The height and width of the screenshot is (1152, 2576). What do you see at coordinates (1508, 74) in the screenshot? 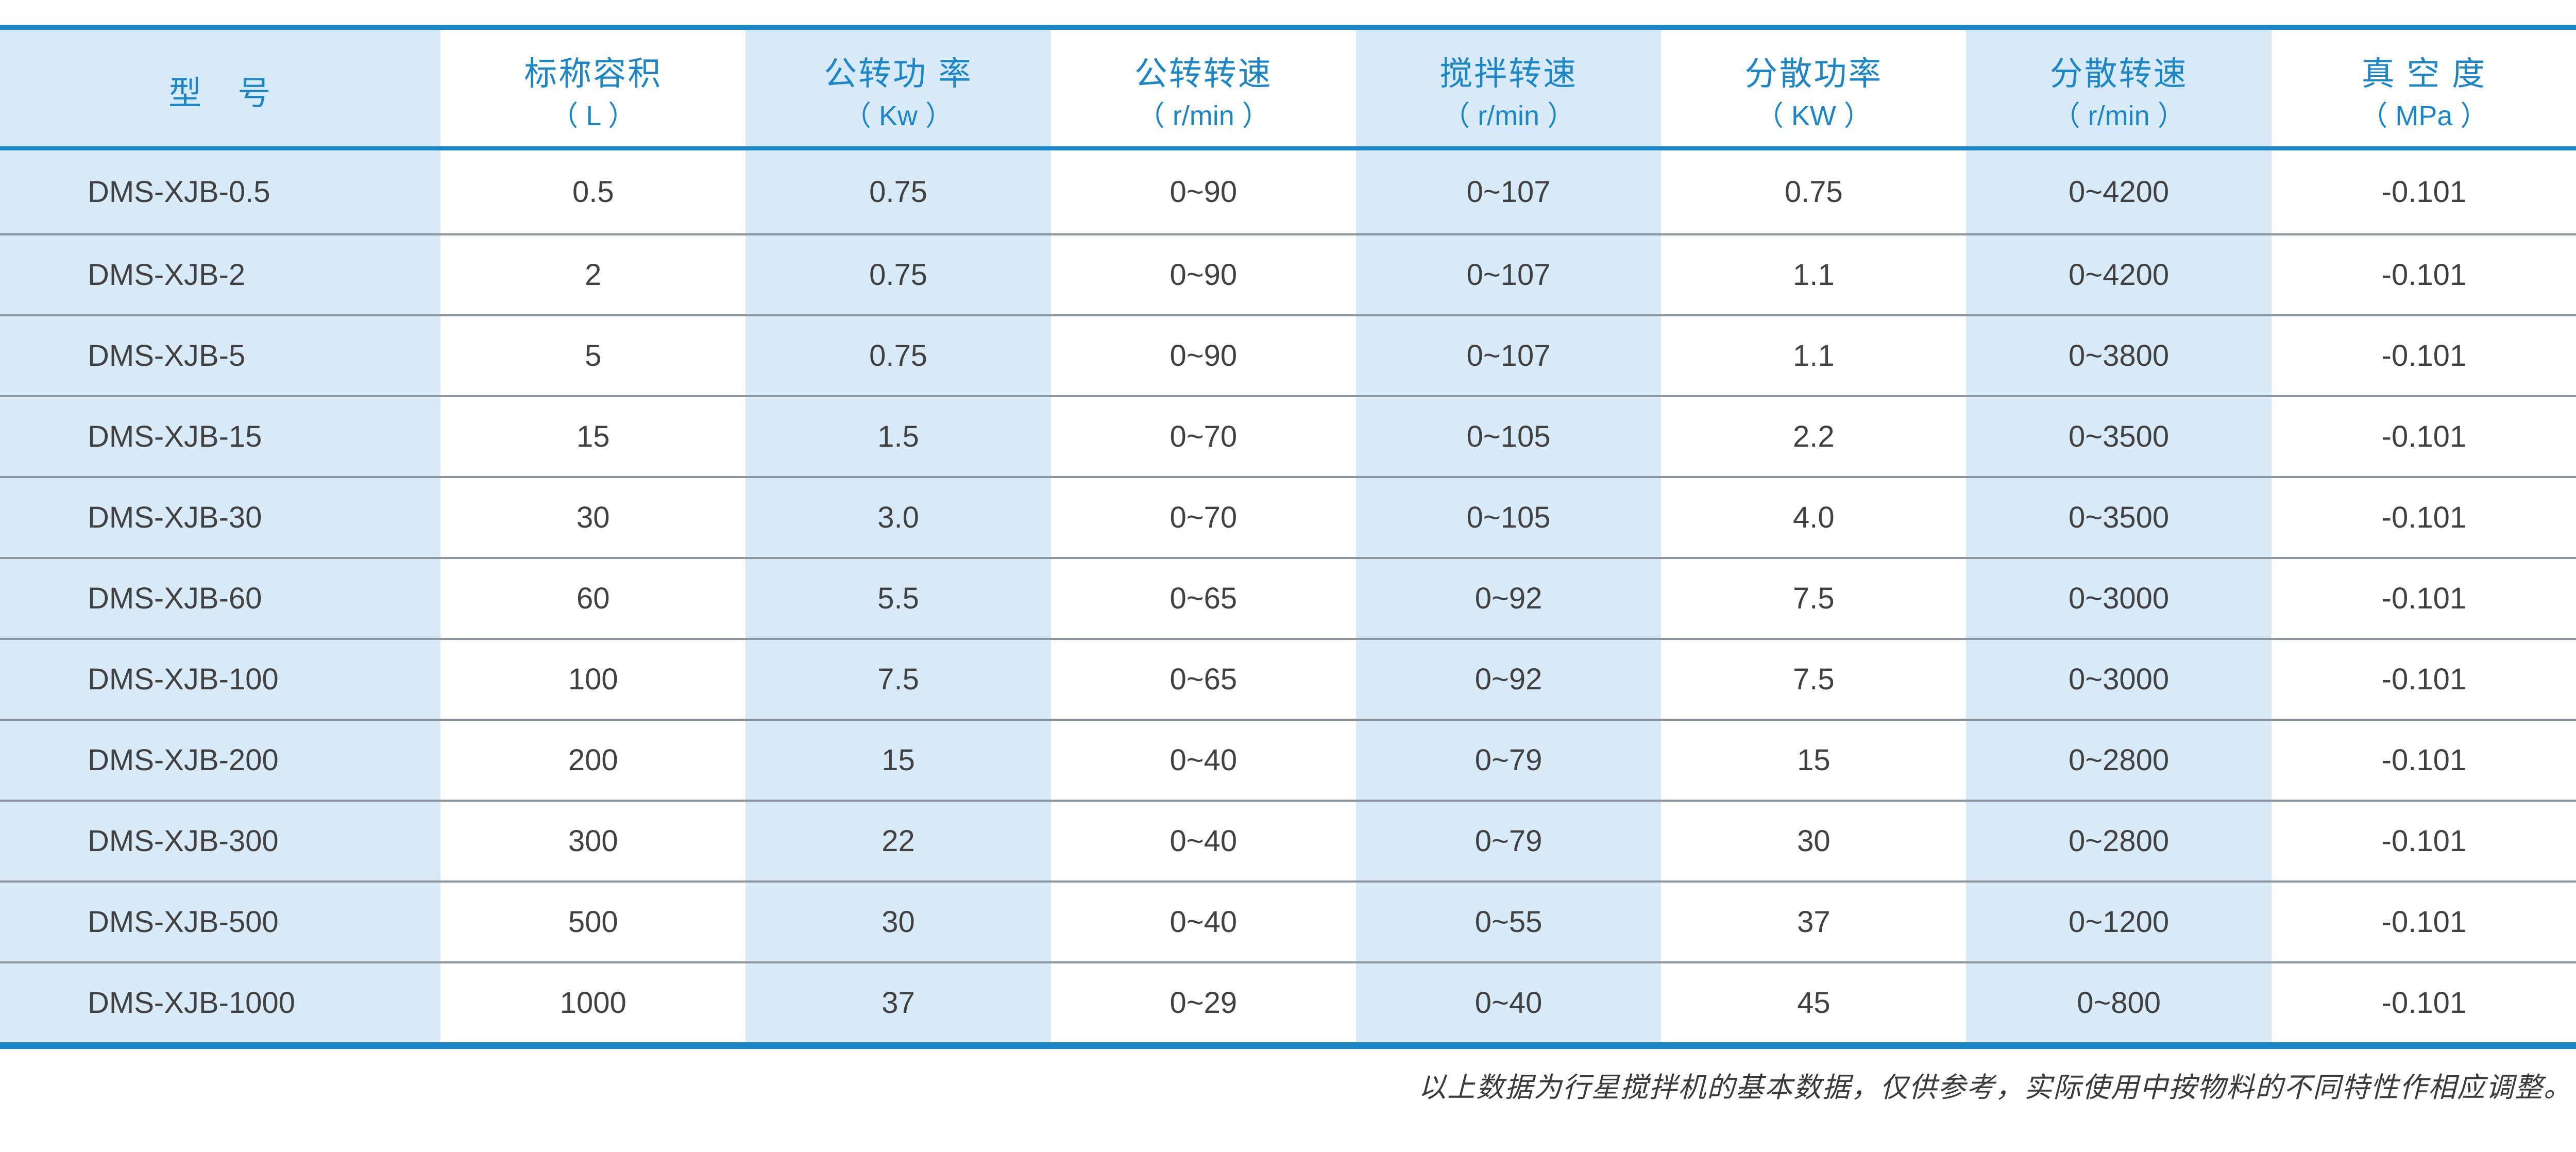
I see `column-title: 搅拌转速` at bounding box center [1508, 74].